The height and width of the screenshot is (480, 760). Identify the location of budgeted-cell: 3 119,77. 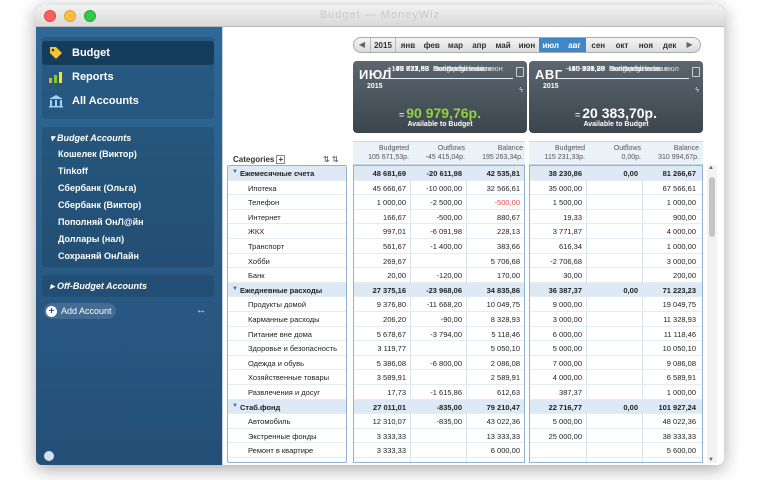
(391, 349).